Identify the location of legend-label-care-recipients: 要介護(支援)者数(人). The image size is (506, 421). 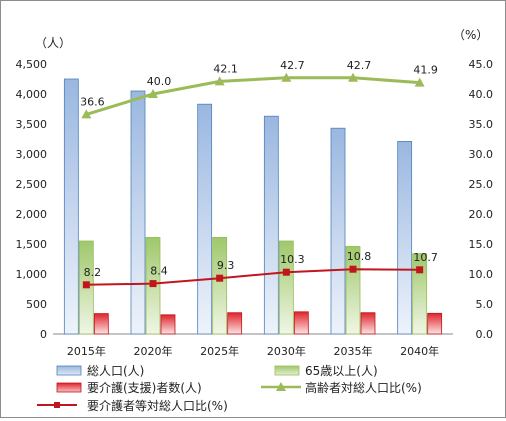
(144, 387).